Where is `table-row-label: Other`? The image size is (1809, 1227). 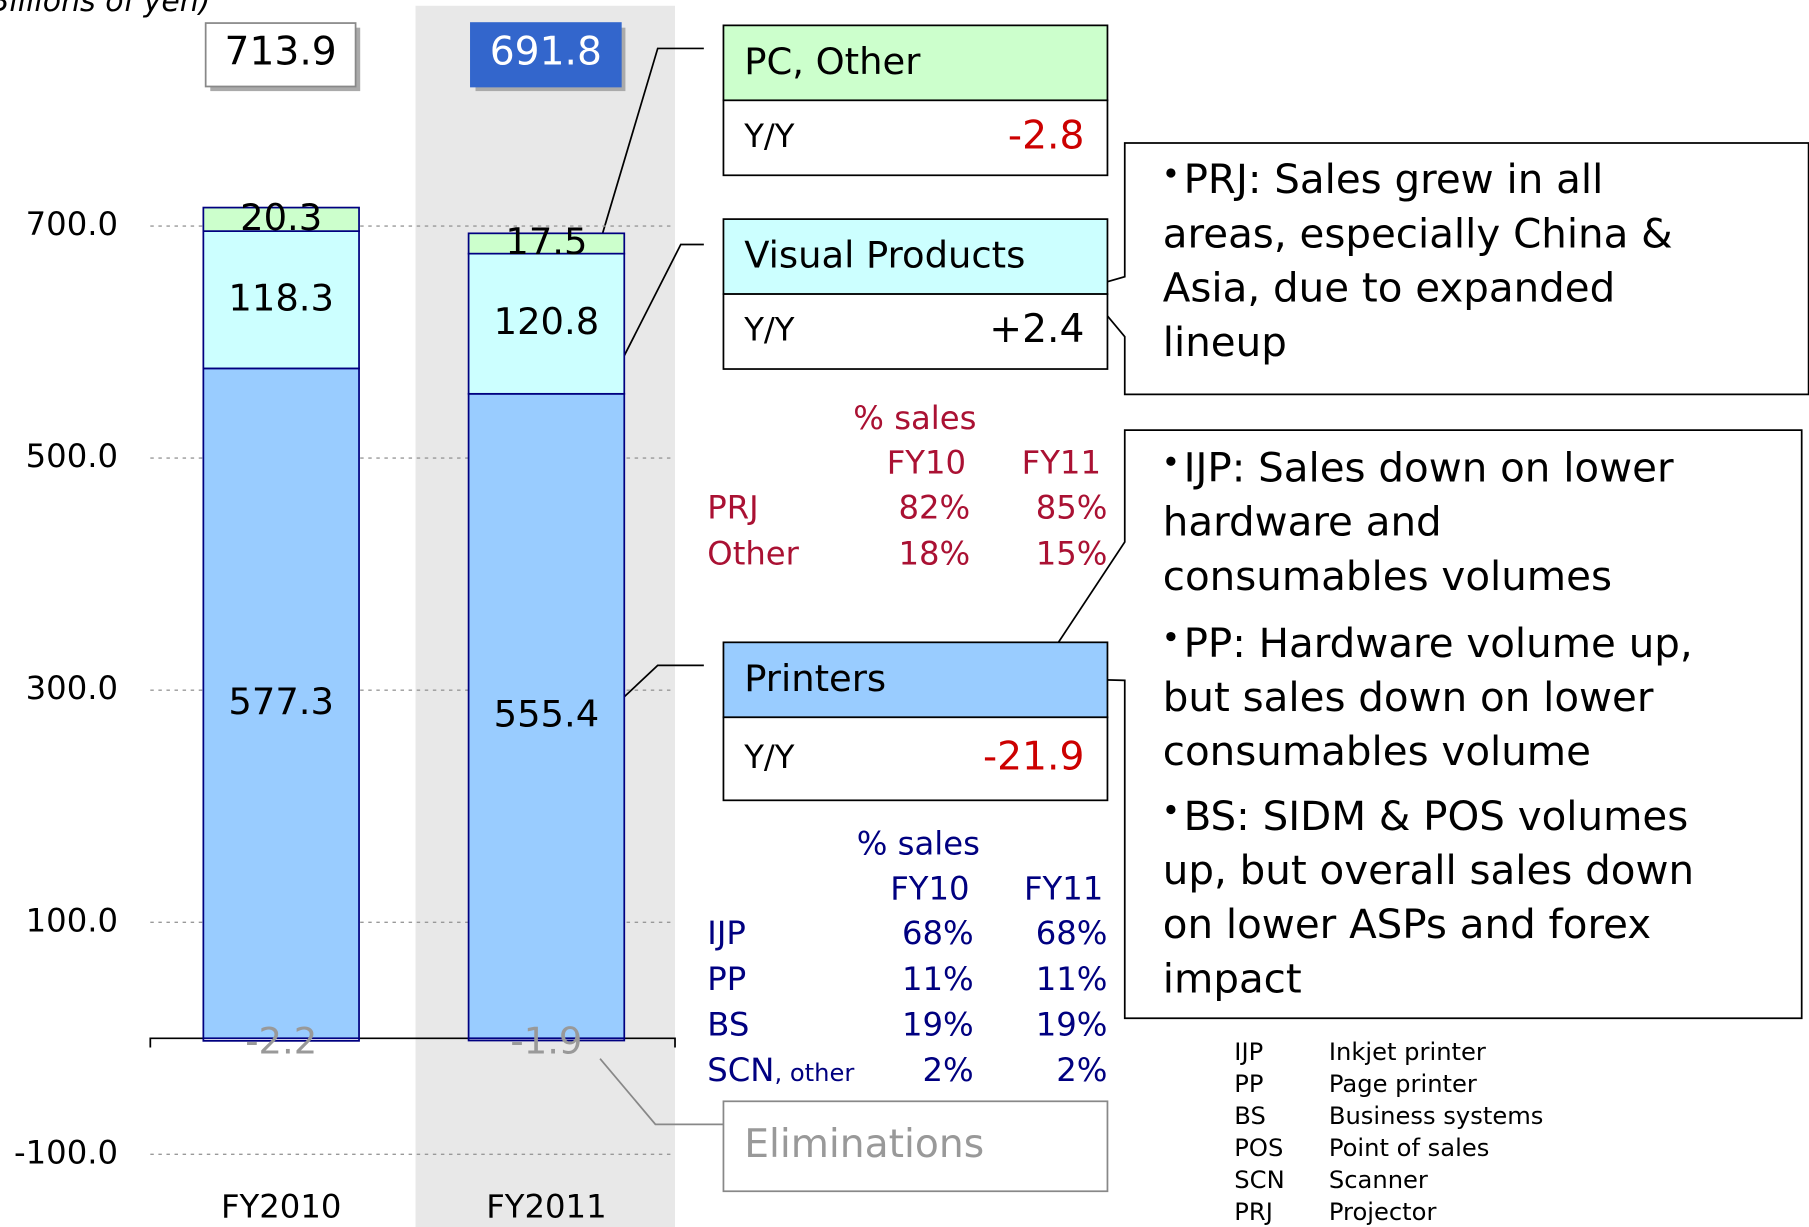
table-row-label: Other is located at coordinates (753, 553).